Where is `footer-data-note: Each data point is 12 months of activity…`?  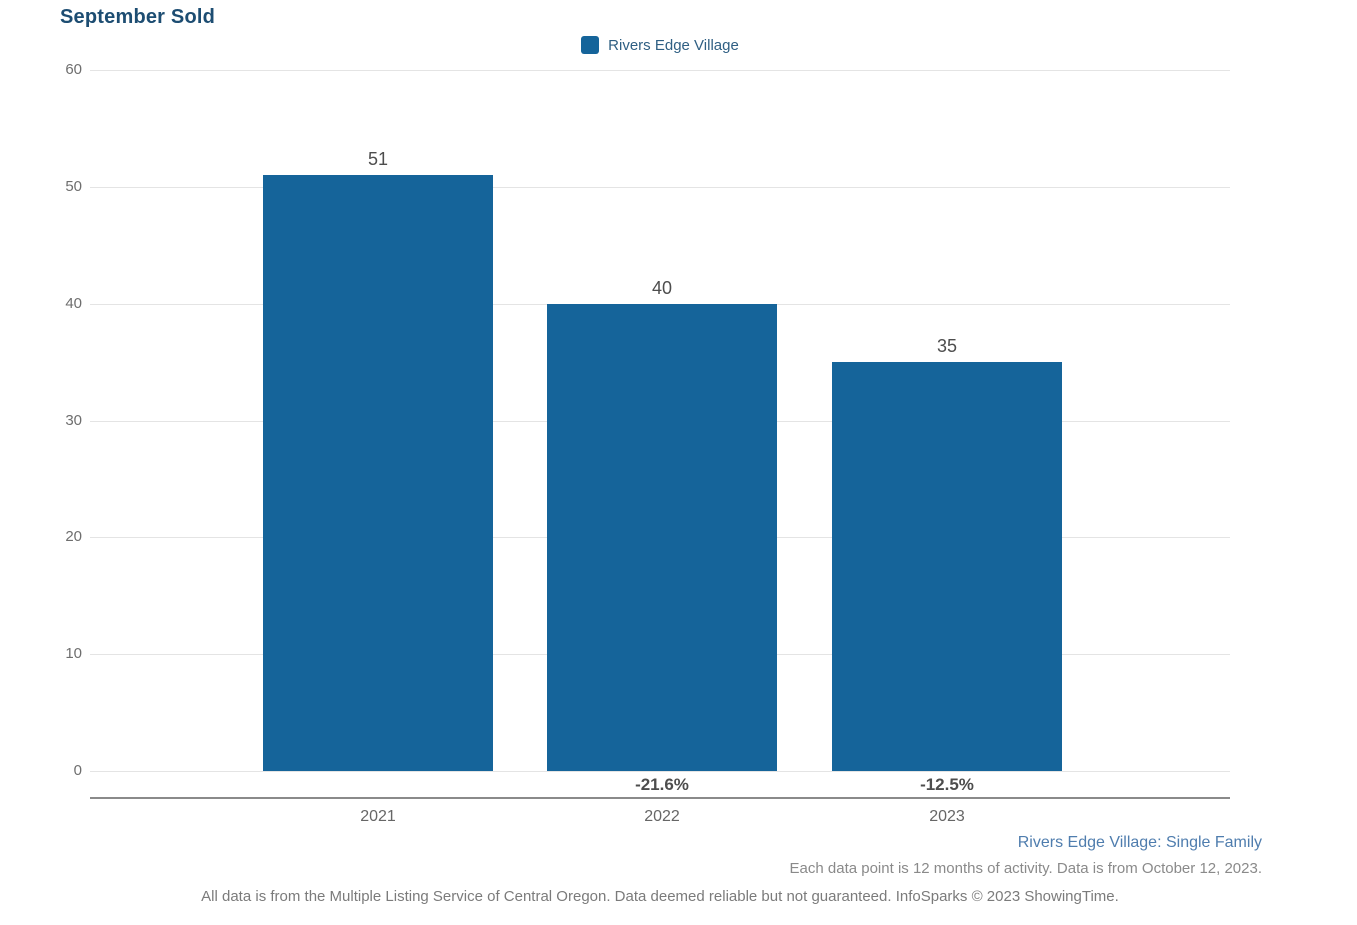 footer-data-note: Each data point is 12 months of activity… is located at coordinates (1025, 868).